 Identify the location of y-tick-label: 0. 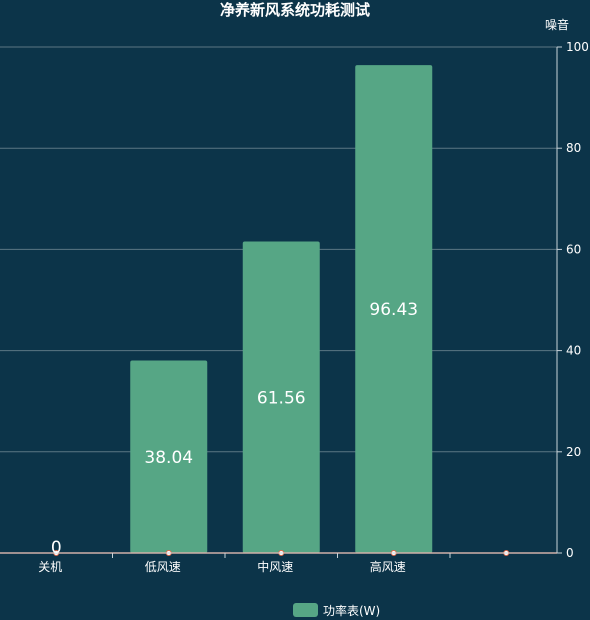
(570, 553).